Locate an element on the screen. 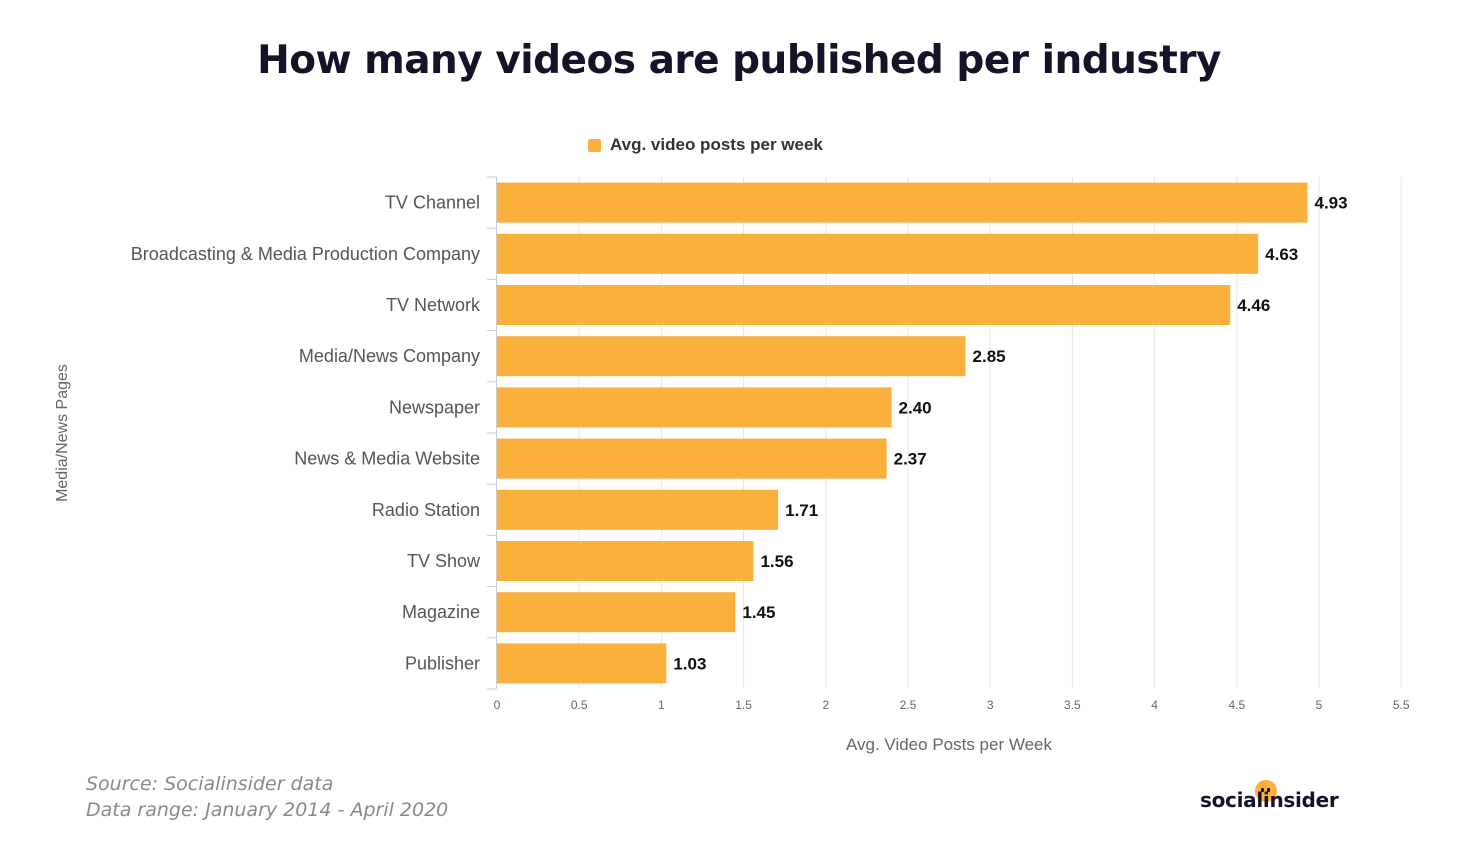 The height and width of the screenshot is (860, 1460). category-label: Radio Station is located at coordinates (426, 510).